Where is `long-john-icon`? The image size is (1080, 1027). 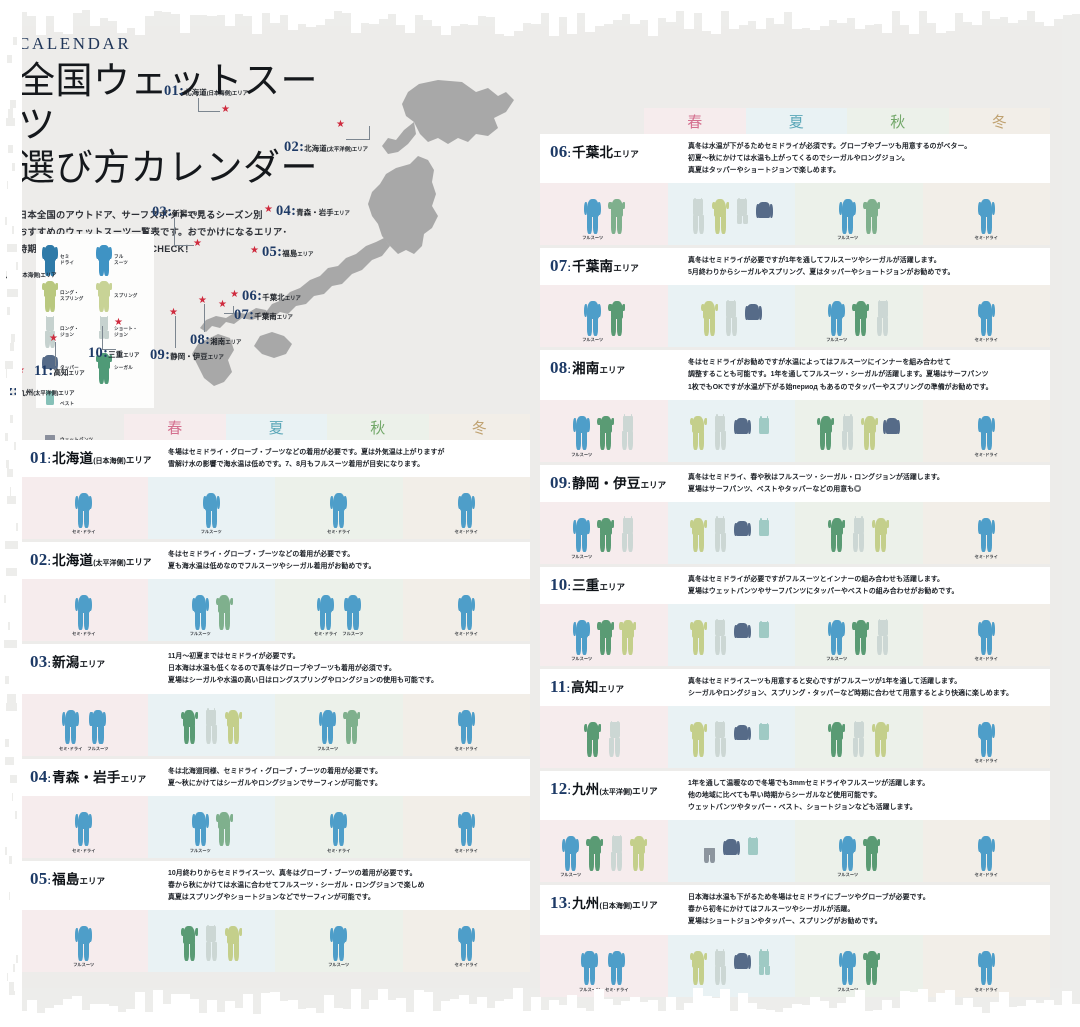
long-john-icon is located at coordinates (50, 331).